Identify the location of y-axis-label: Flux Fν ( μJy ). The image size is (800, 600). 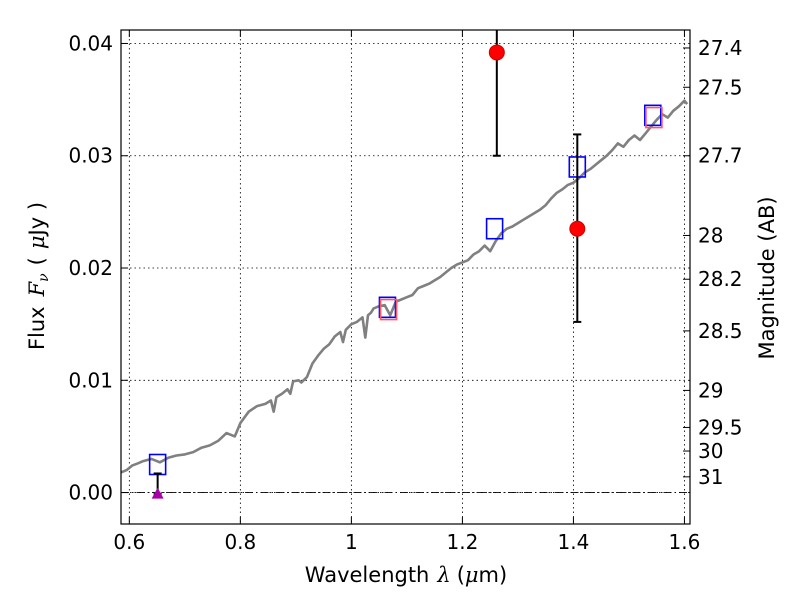
(38, 276).